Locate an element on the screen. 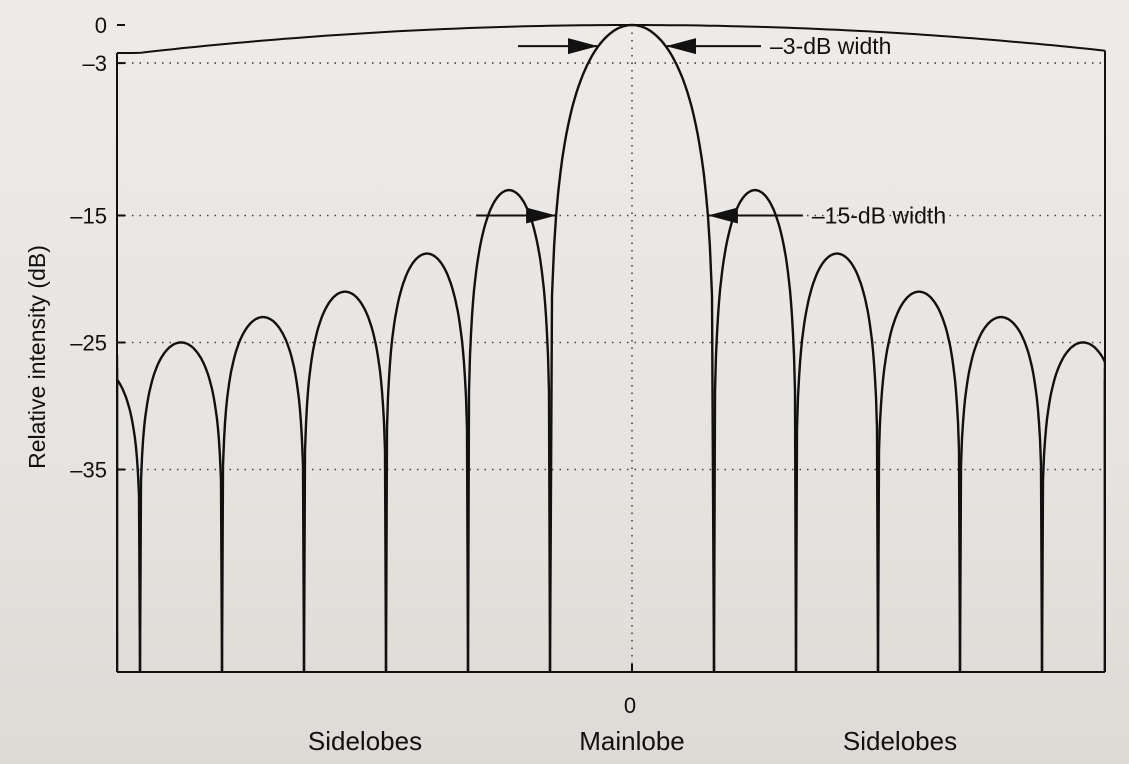  right-sidelobes-label: Sidelobes is located at coordinates (900, 741).